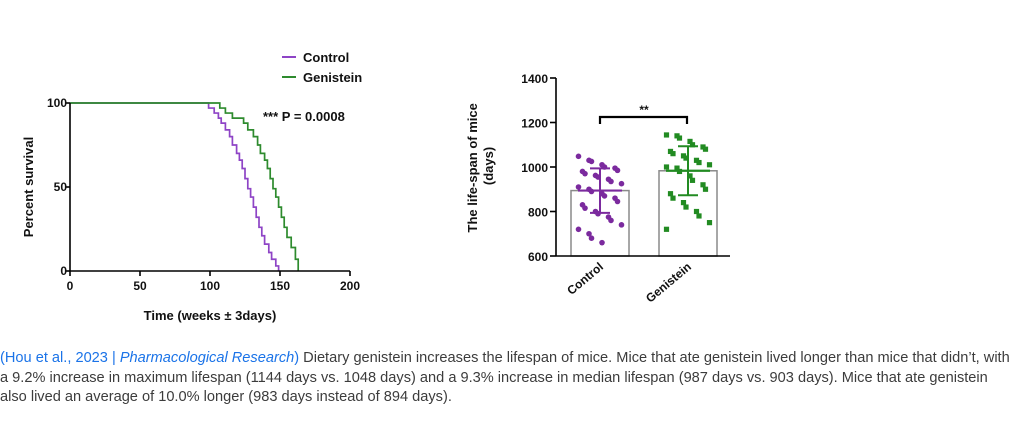 This screenshot has width=1024, height=432. What do you see at coordinates (207, 358) in the screenshot?
I see `citation-journal-link: Pharmacological Research` at bounding box center [207, 358].